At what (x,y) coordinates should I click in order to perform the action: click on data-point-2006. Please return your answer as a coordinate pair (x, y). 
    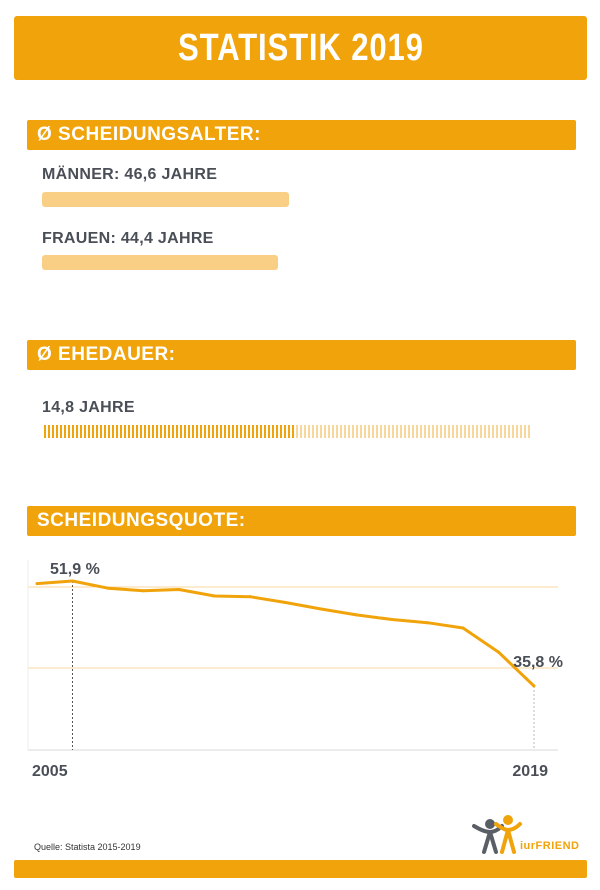
    Looking at the image, I should click on (72, 581).